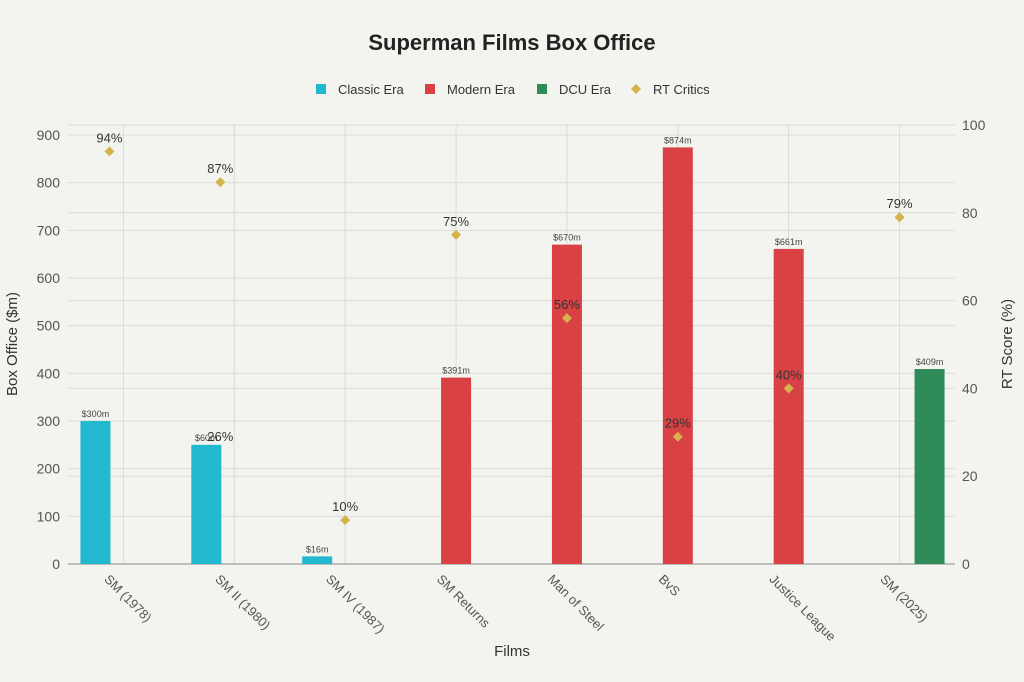 The height and width of the screenshot is (682, 1024). Describe the element at coordinates (355, 604) in the screenshot. I see `category-label-2: SM IV (1987)` at that location.